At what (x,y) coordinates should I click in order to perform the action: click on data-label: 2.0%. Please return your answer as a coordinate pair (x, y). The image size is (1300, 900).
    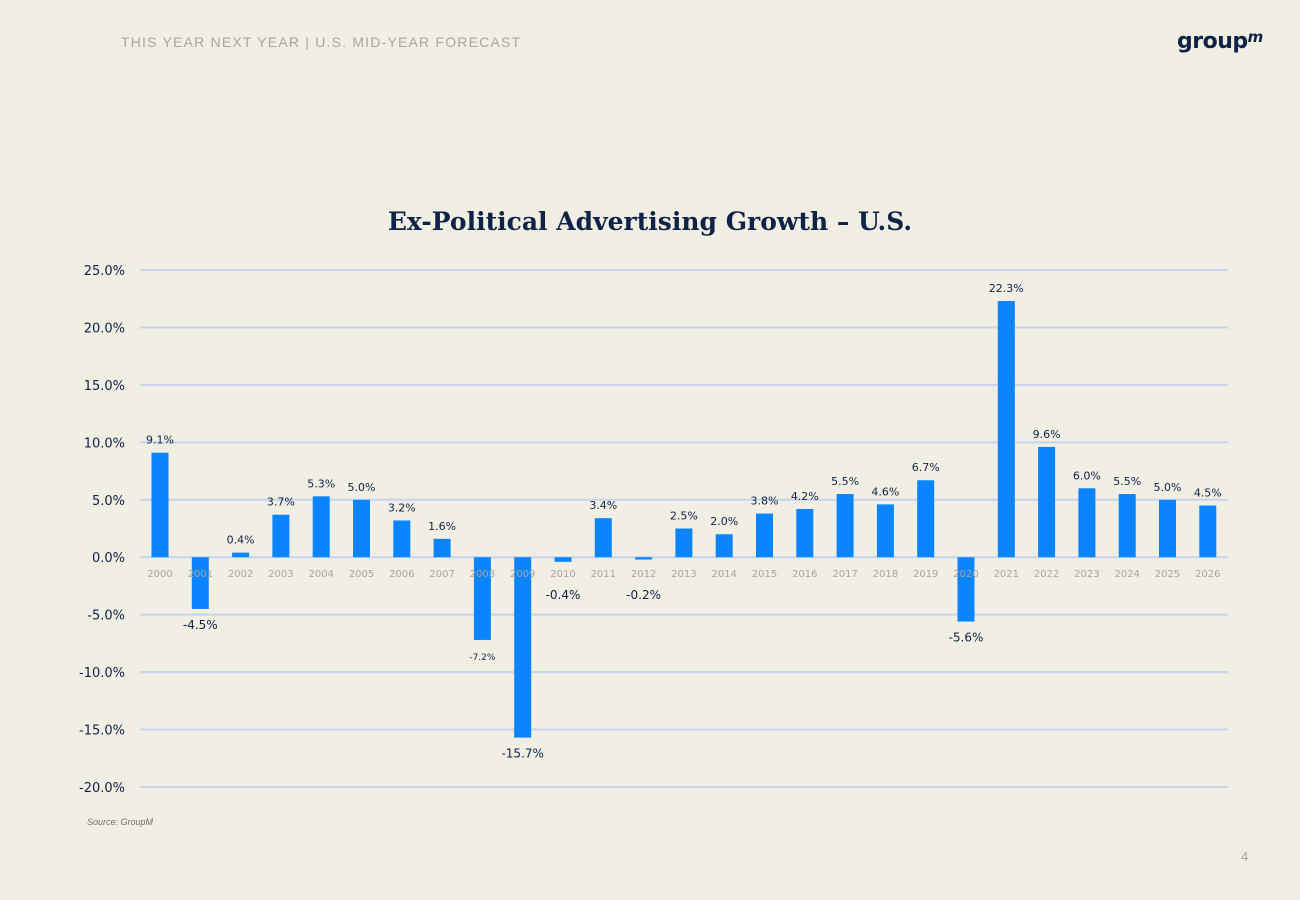
    Looking at the image, I should click on (724, 521).